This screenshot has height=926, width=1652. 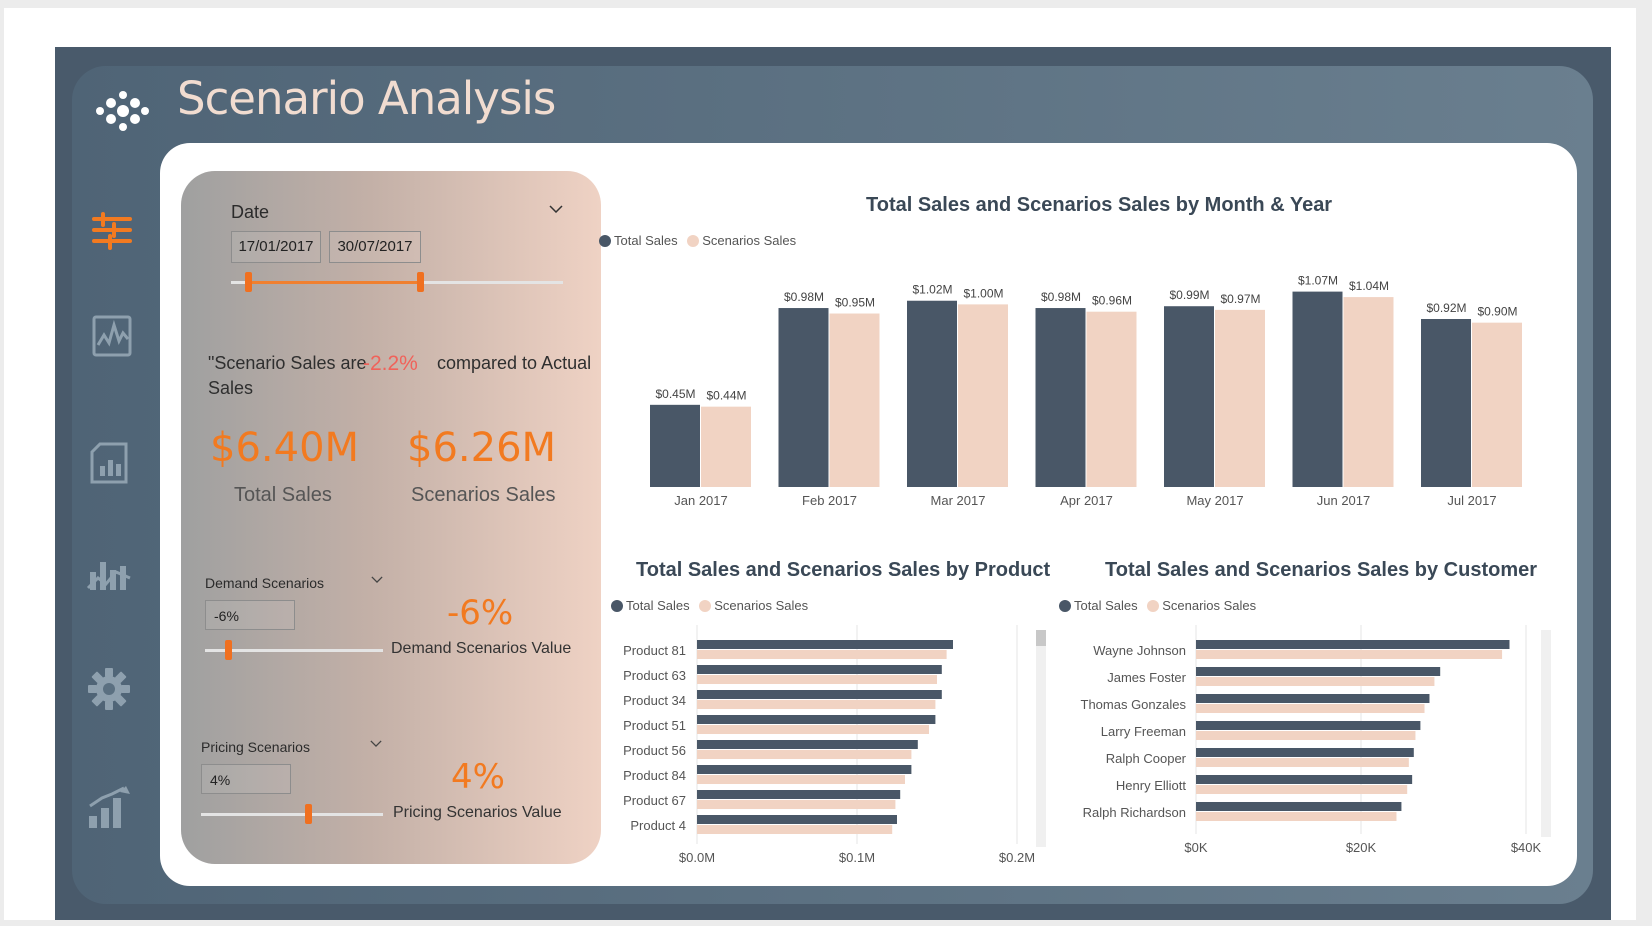 What do you see at coordinates (1134, 704) in the screenshot?
I see `y-tick-label: Thomas Gonzales` at bounding box center [1134, 704].